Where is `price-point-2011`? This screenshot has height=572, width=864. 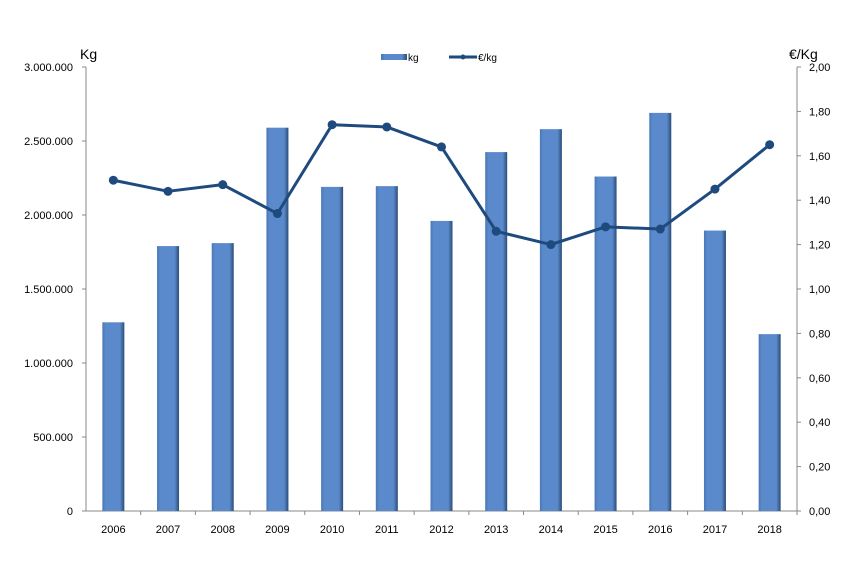
price-point-2011 is located at coordinates (387, 127).